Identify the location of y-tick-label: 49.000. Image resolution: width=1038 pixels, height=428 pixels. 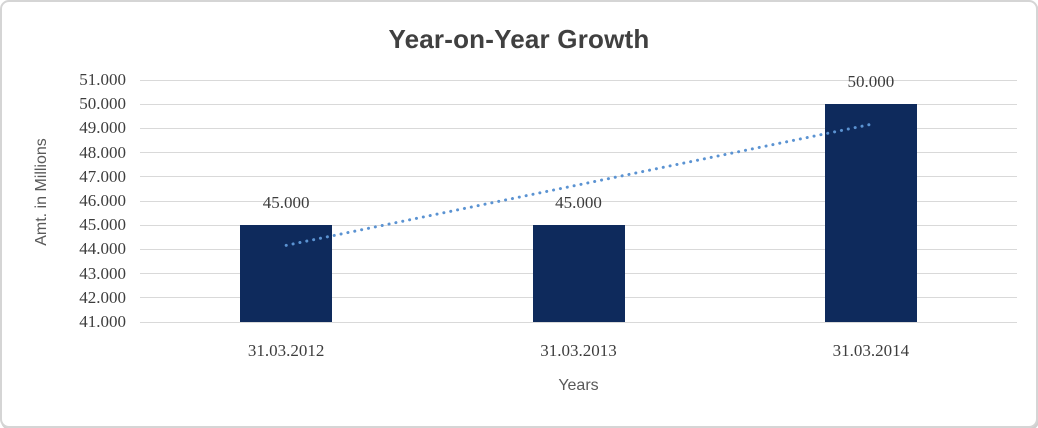
(102, 128).